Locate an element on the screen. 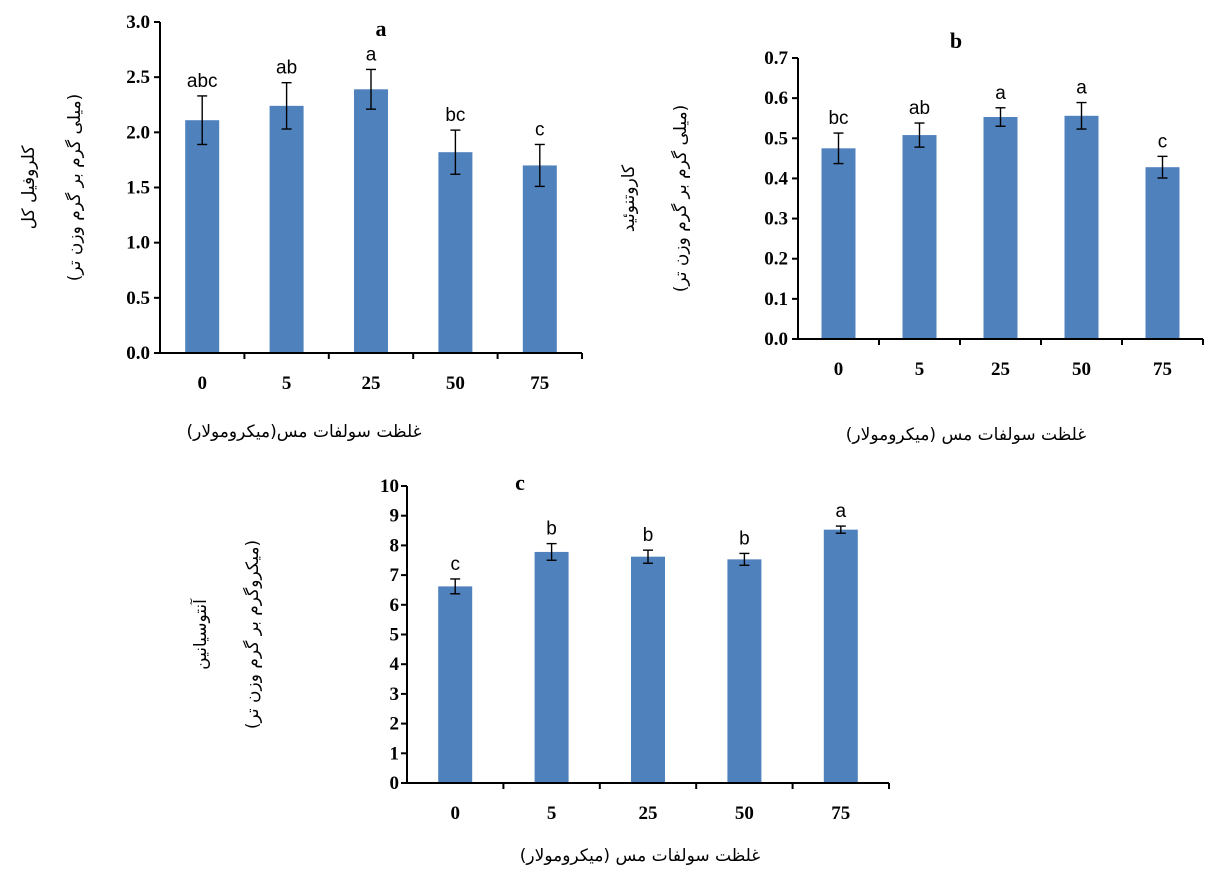  y-tick-label: 2.5 is located at coordinates (138, 77).